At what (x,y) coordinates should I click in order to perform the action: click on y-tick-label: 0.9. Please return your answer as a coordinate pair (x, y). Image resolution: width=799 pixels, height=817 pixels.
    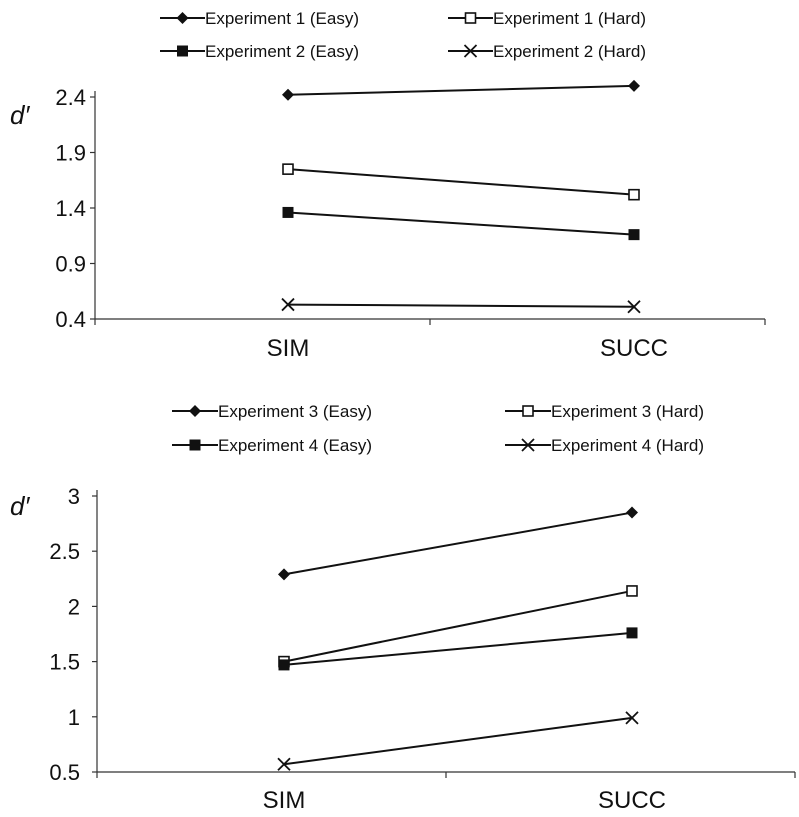
    Looking at the image, I should click on (70, 264).